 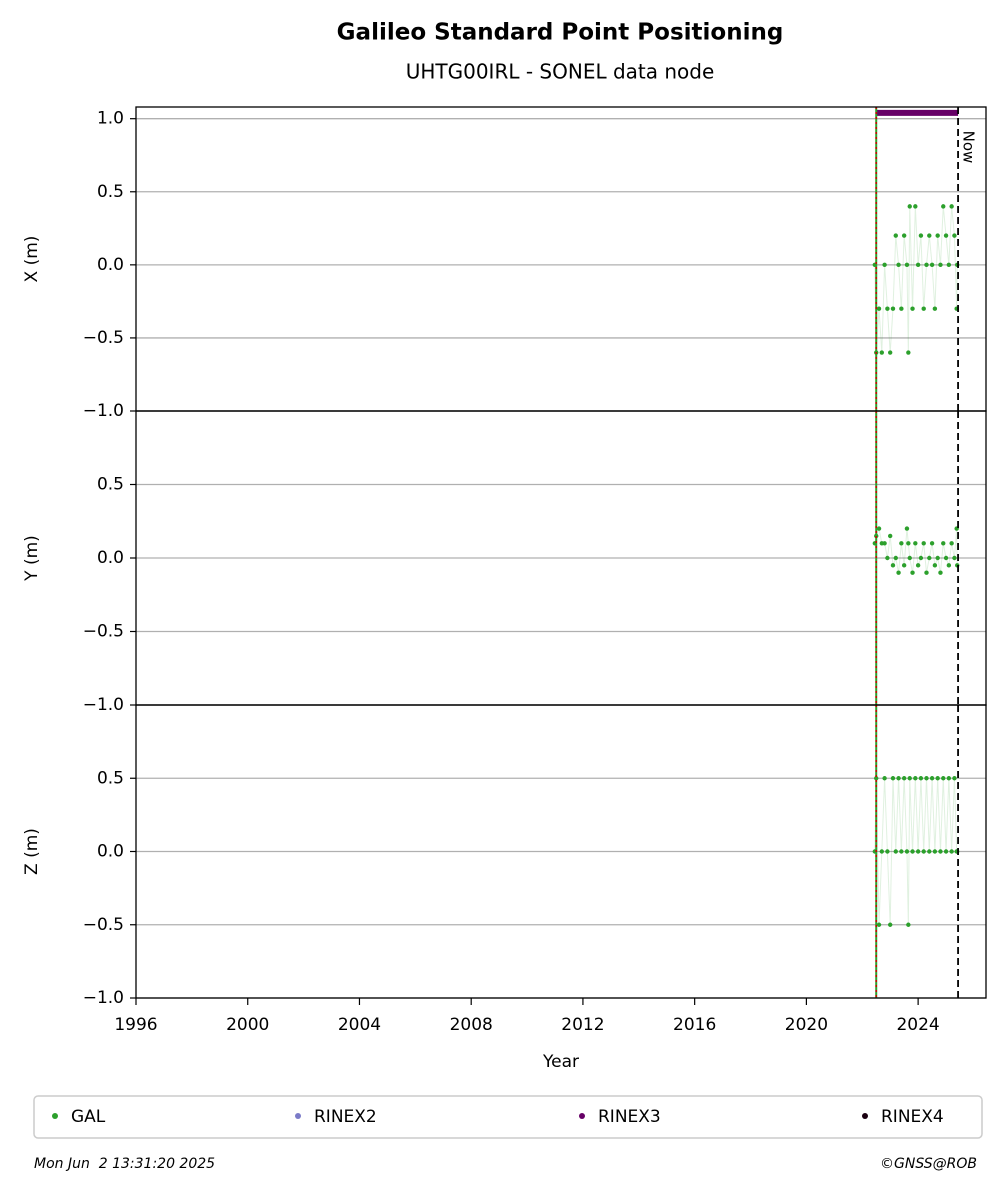 I want to click on timestamp: Mon Jun 2 13:31:20 2025, so click(x=124, y=1164).